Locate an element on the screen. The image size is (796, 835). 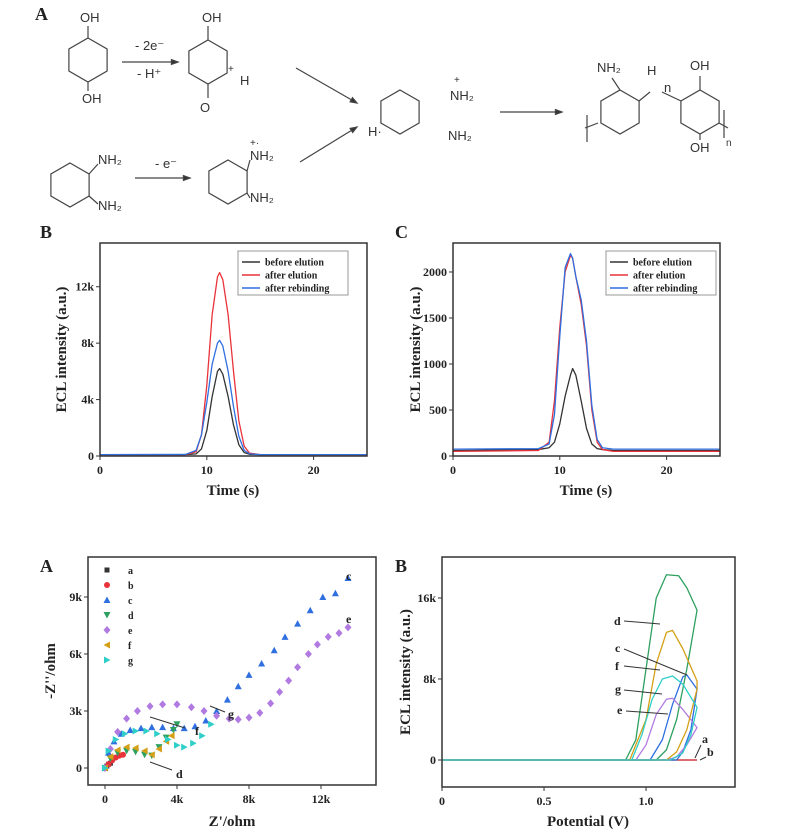
series-g is located at coordinates (158, 746).